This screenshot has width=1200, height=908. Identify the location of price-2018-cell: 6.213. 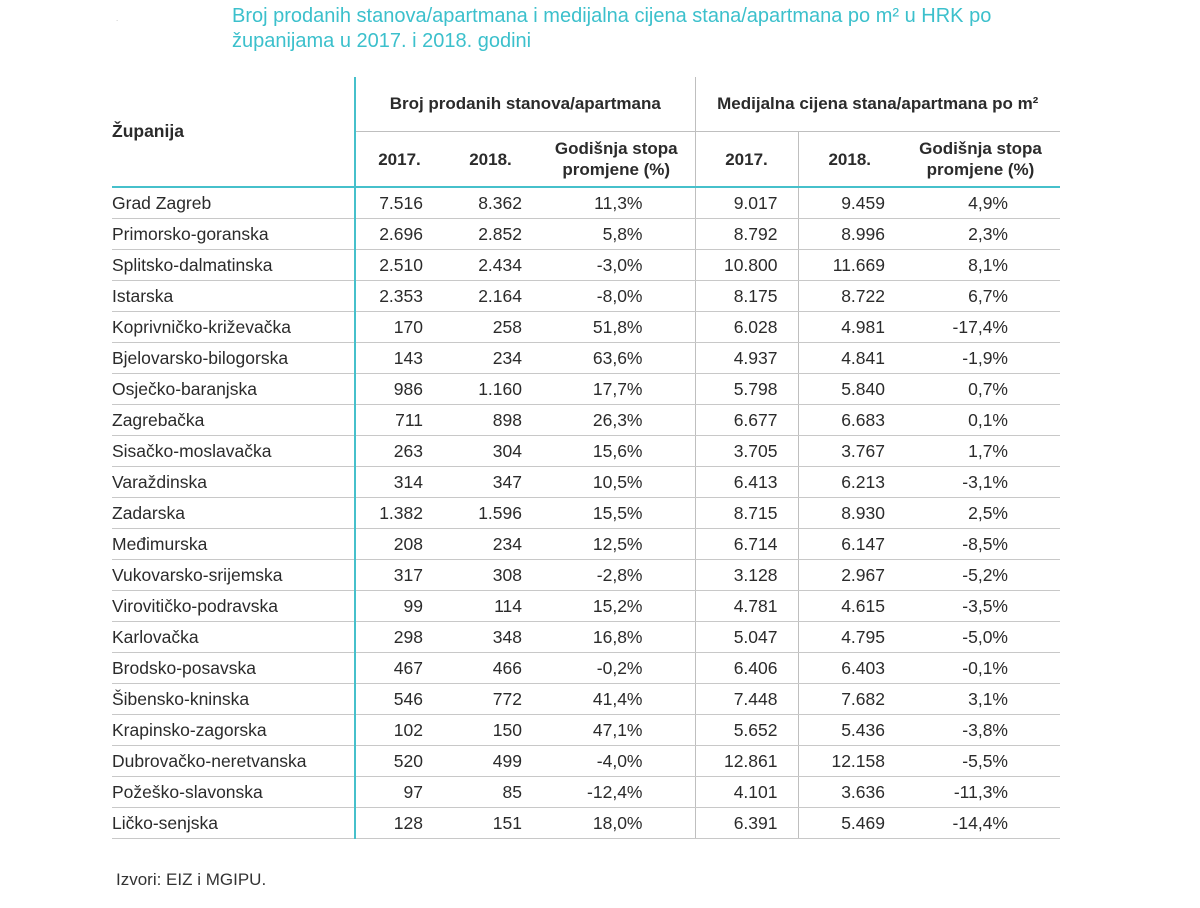
(849, 482).